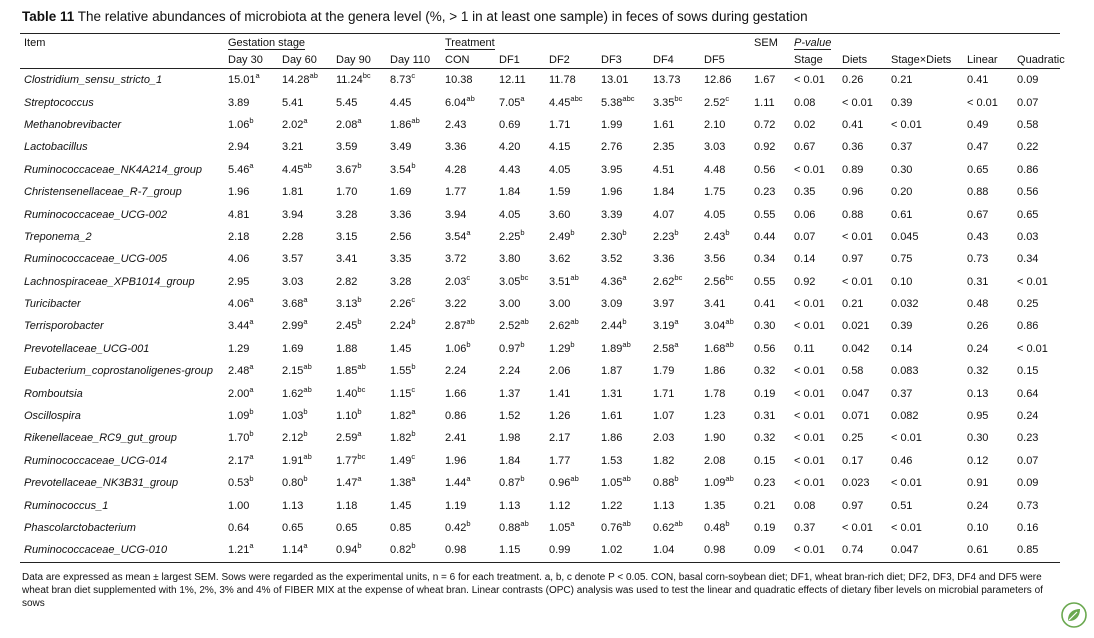 The width and height of the screenshot is (1094, 638). I want to click on table-cell: 11.78, so click(562, 80).